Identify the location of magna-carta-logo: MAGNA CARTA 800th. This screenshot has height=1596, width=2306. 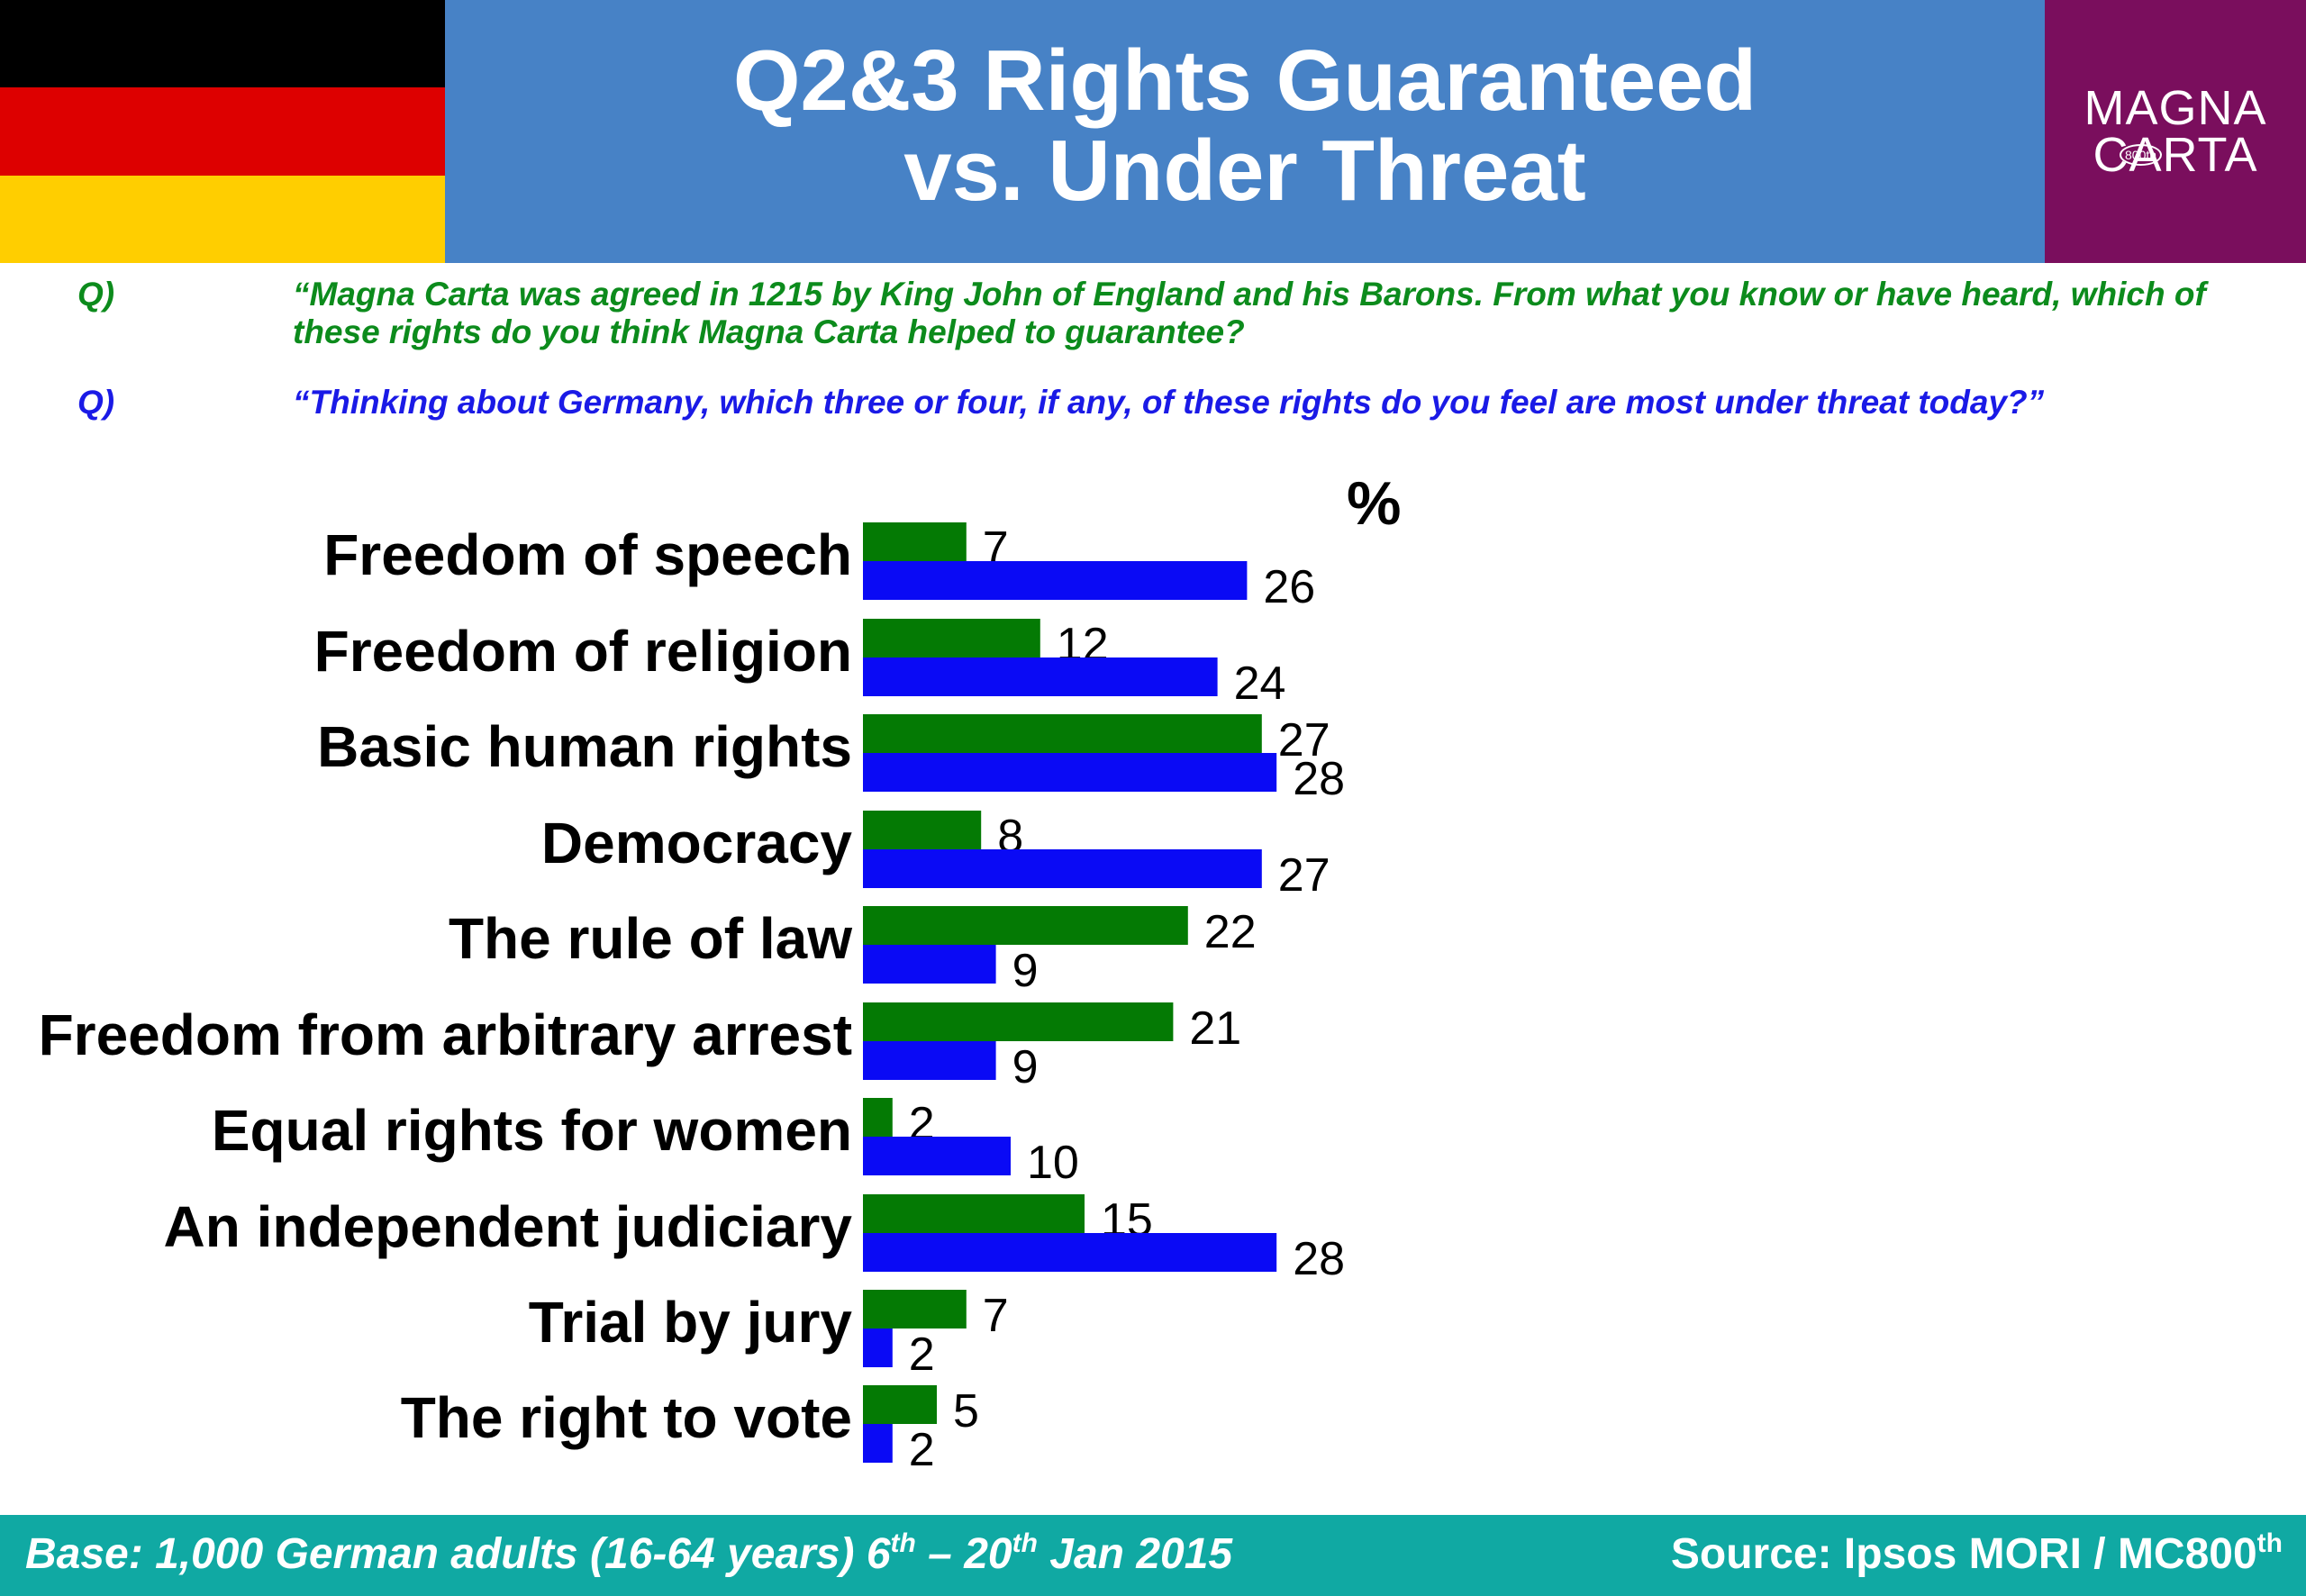
(2175, 131).